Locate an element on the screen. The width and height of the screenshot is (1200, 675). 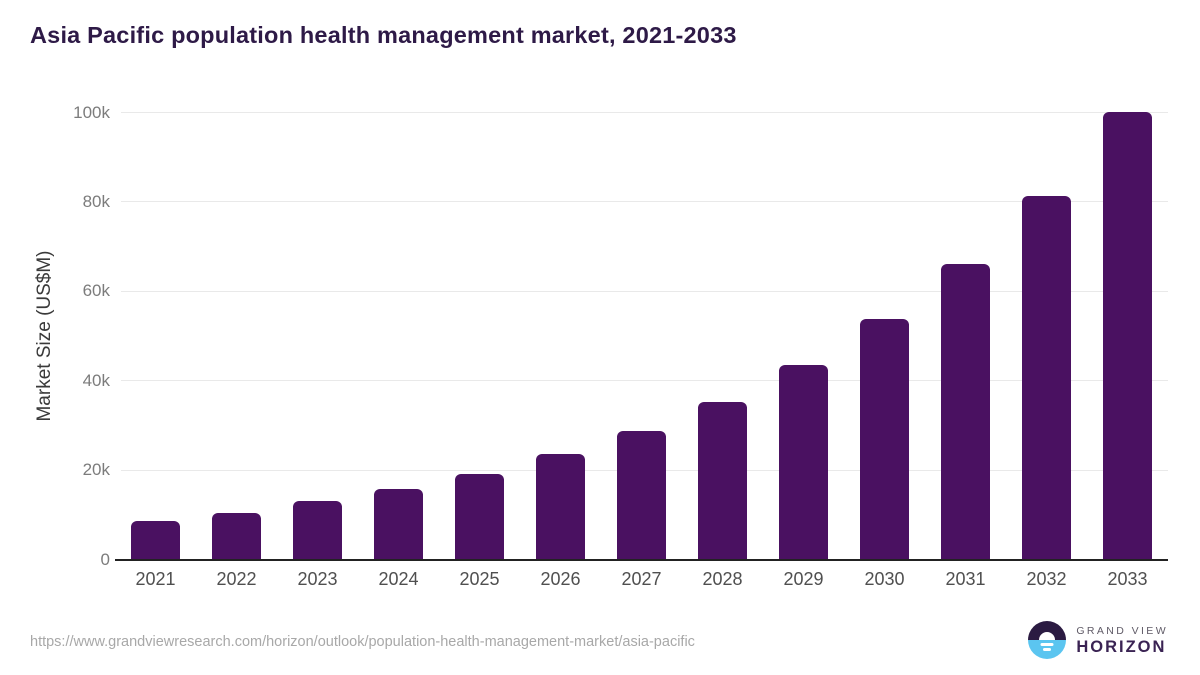
bar-2028 is located at coordinates (722, 480).